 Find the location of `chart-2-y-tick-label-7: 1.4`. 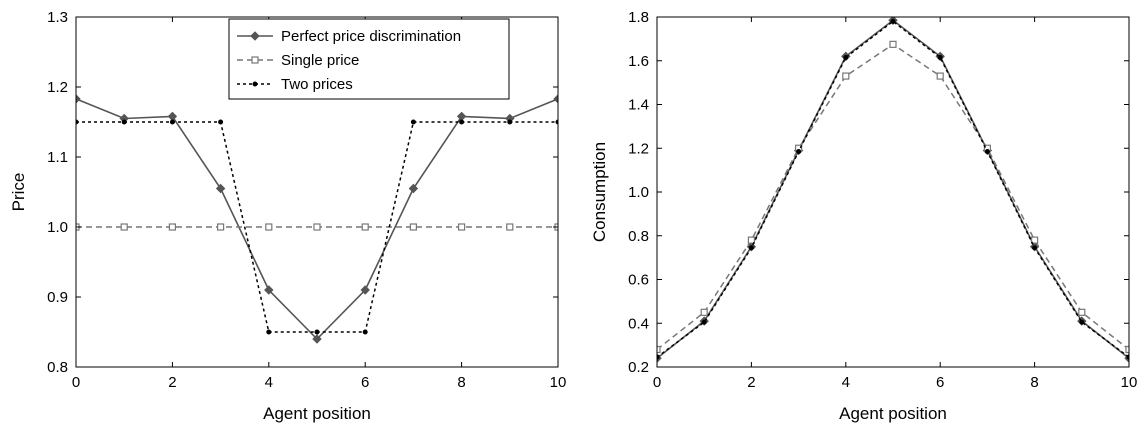

chart-2-y-tick-label-7: 1.4 is located at coordinates (638, 105).